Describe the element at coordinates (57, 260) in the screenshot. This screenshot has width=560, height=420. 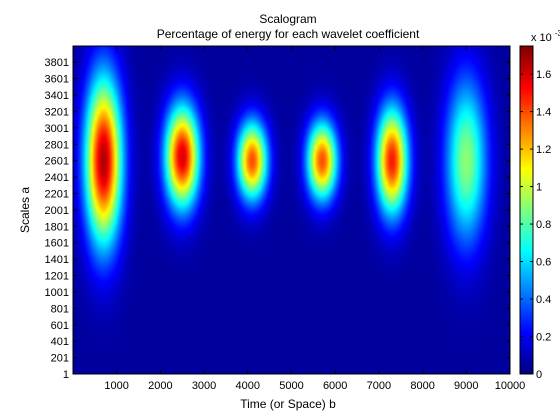
I see `y-tick-label: 1401` at that location.